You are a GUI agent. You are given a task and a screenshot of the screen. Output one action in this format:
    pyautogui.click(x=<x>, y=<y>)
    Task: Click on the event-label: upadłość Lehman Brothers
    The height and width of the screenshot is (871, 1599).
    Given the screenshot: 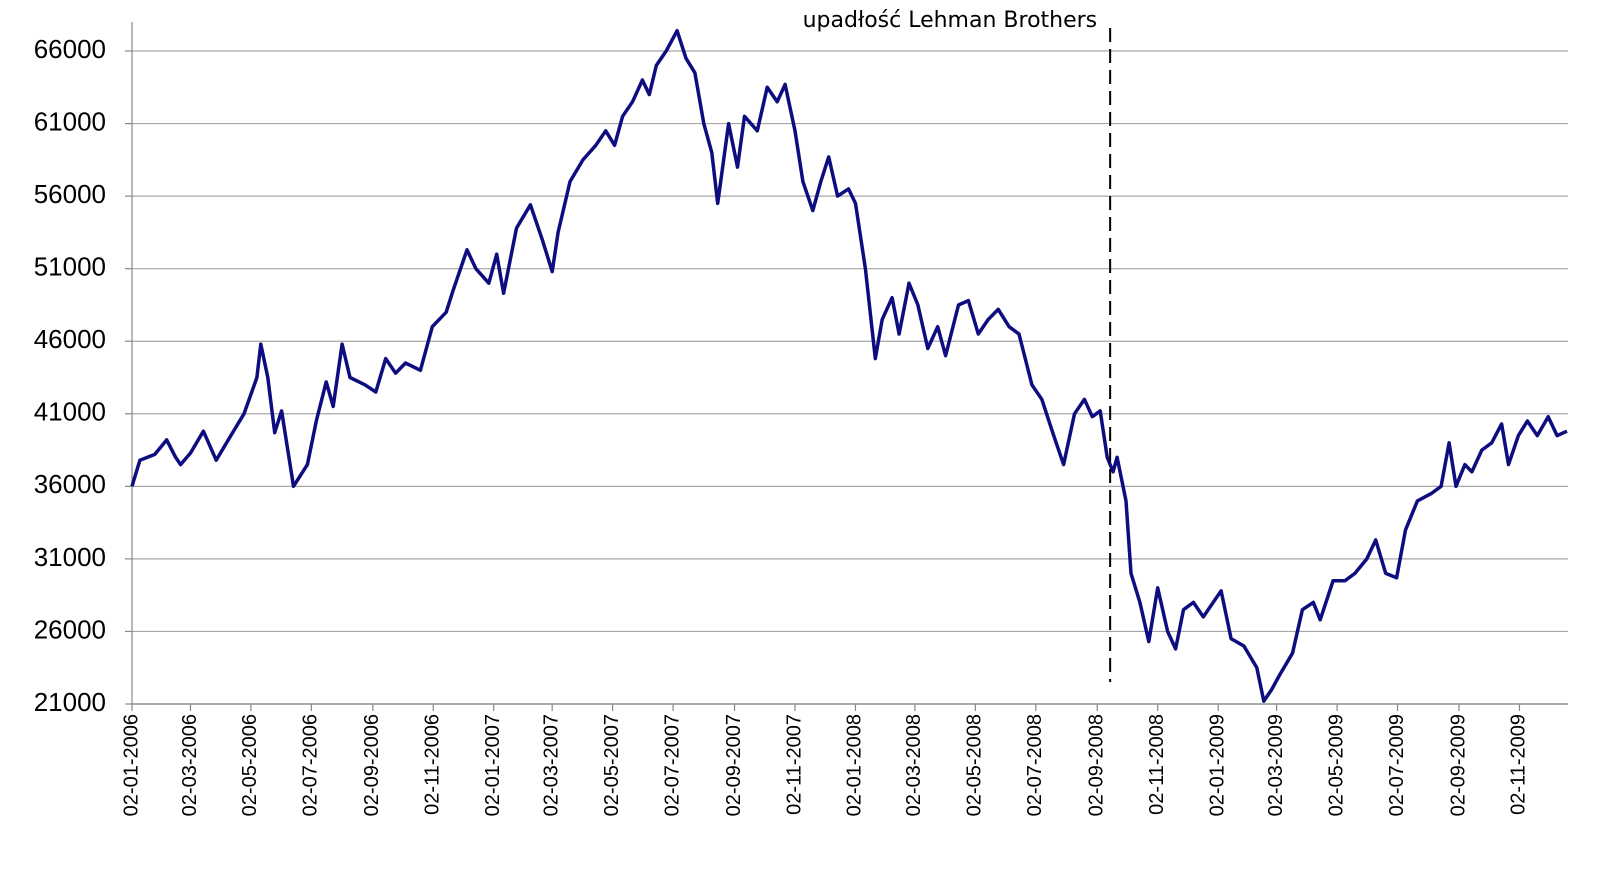 What is the action you would take?
    pyautogui.click(x=950, y=20)
    